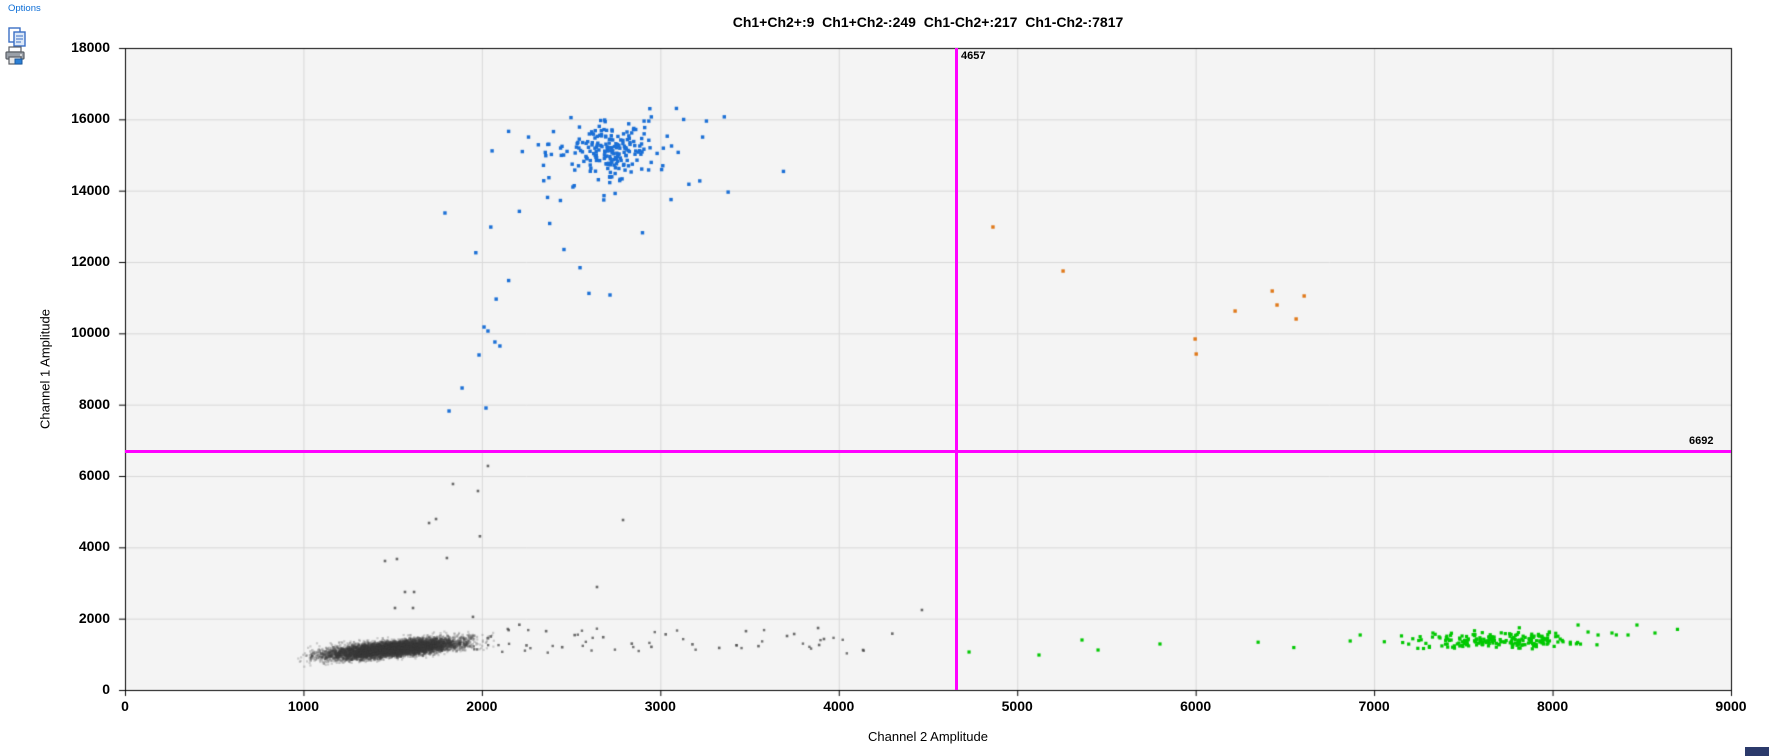  I want to click on x-tick-label: 0, so click(125, 706).